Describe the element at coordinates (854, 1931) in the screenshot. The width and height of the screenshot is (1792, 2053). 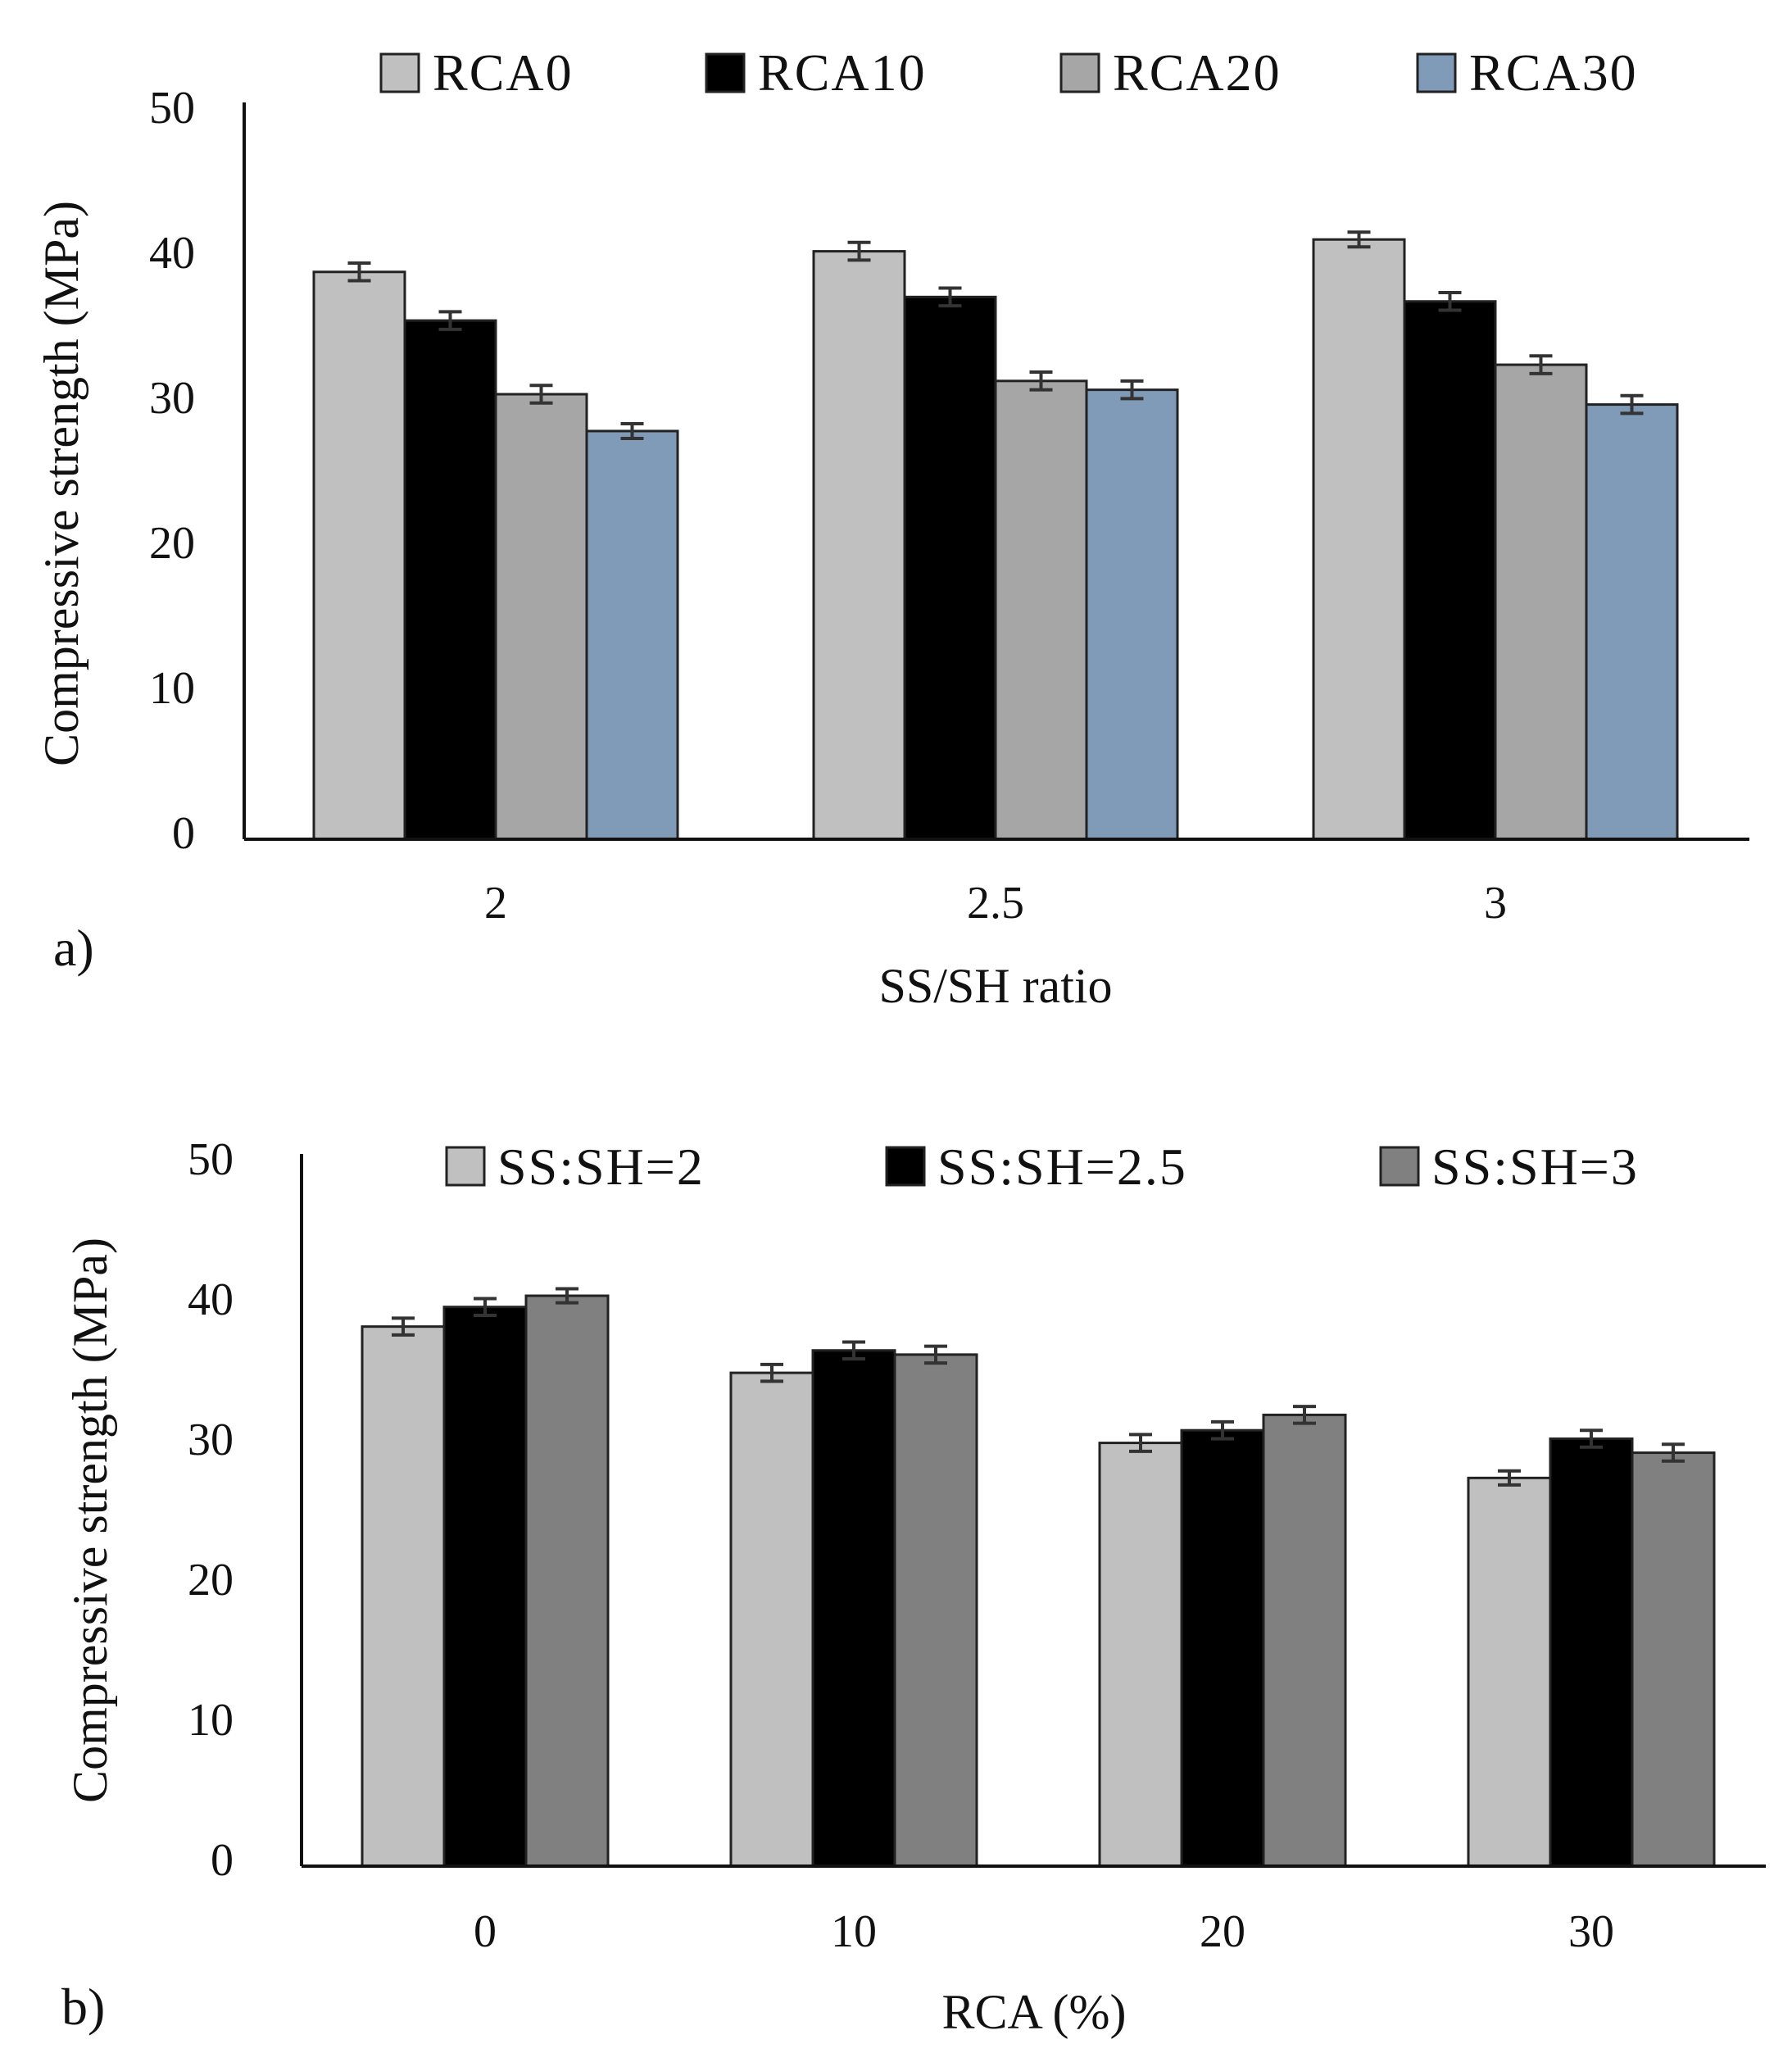
I see `chart-b-xtick-label: 10` at that location.